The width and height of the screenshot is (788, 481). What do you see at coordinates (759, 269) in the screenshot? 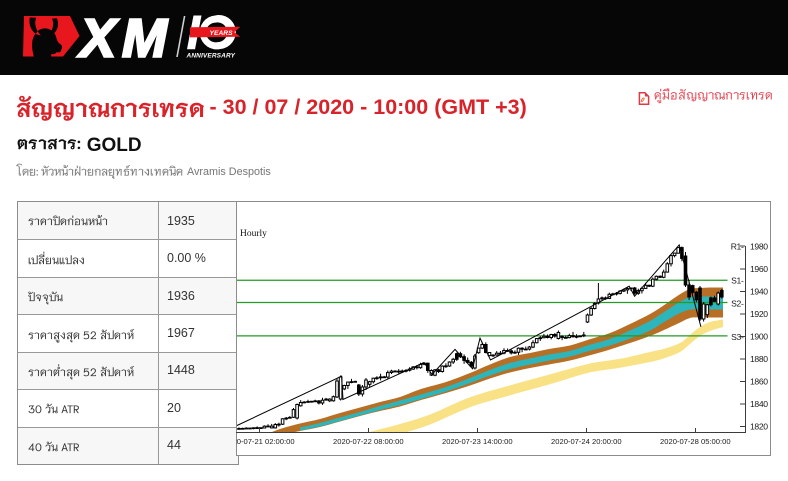
I see `svg-text: 1960` at bounding box center [759, 269].